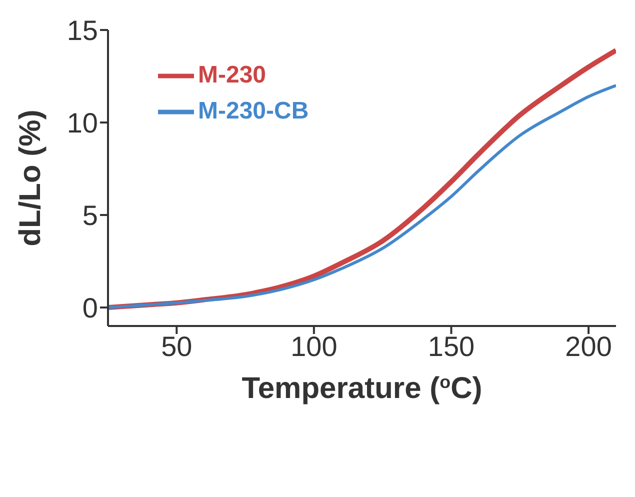 Image resolution: width=635 pixels, height=497 pixels. What do you see at coordinates (82, 122) in the screenshot?
I see `y-tick-label: 10` at bounding box center [82, 122].